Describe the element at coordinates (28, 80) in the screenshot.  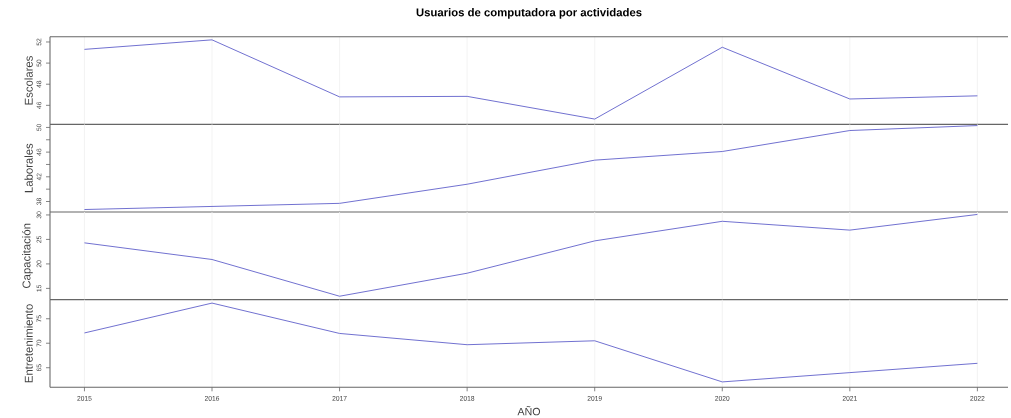
I see `y-axis-title: Escolares` at that location.